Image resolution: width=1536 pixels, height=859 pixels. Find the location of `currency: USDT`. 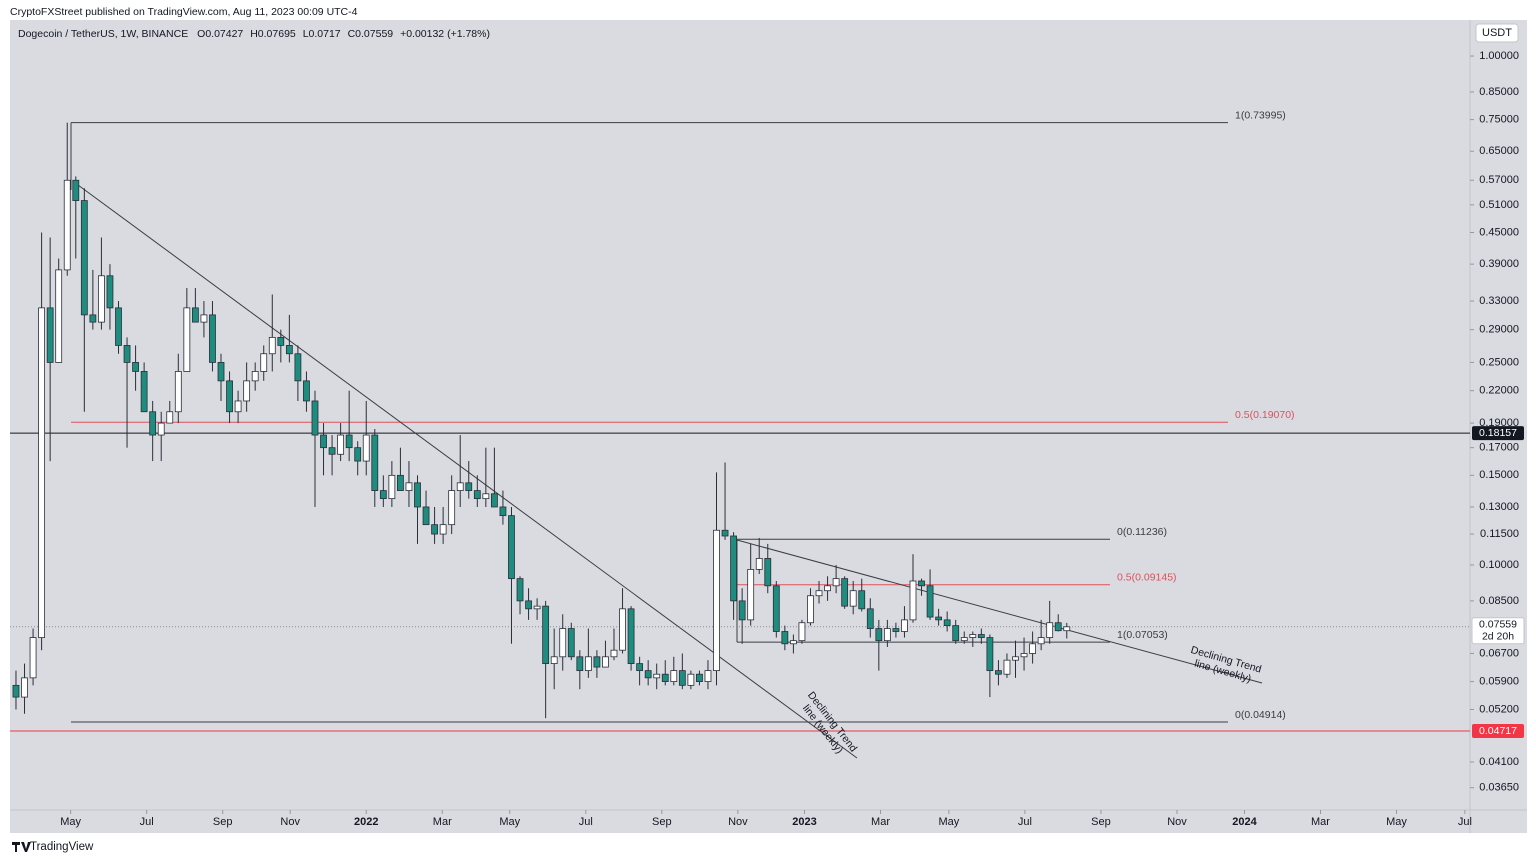

currency: USDT is located at coordinates (1497, 33).